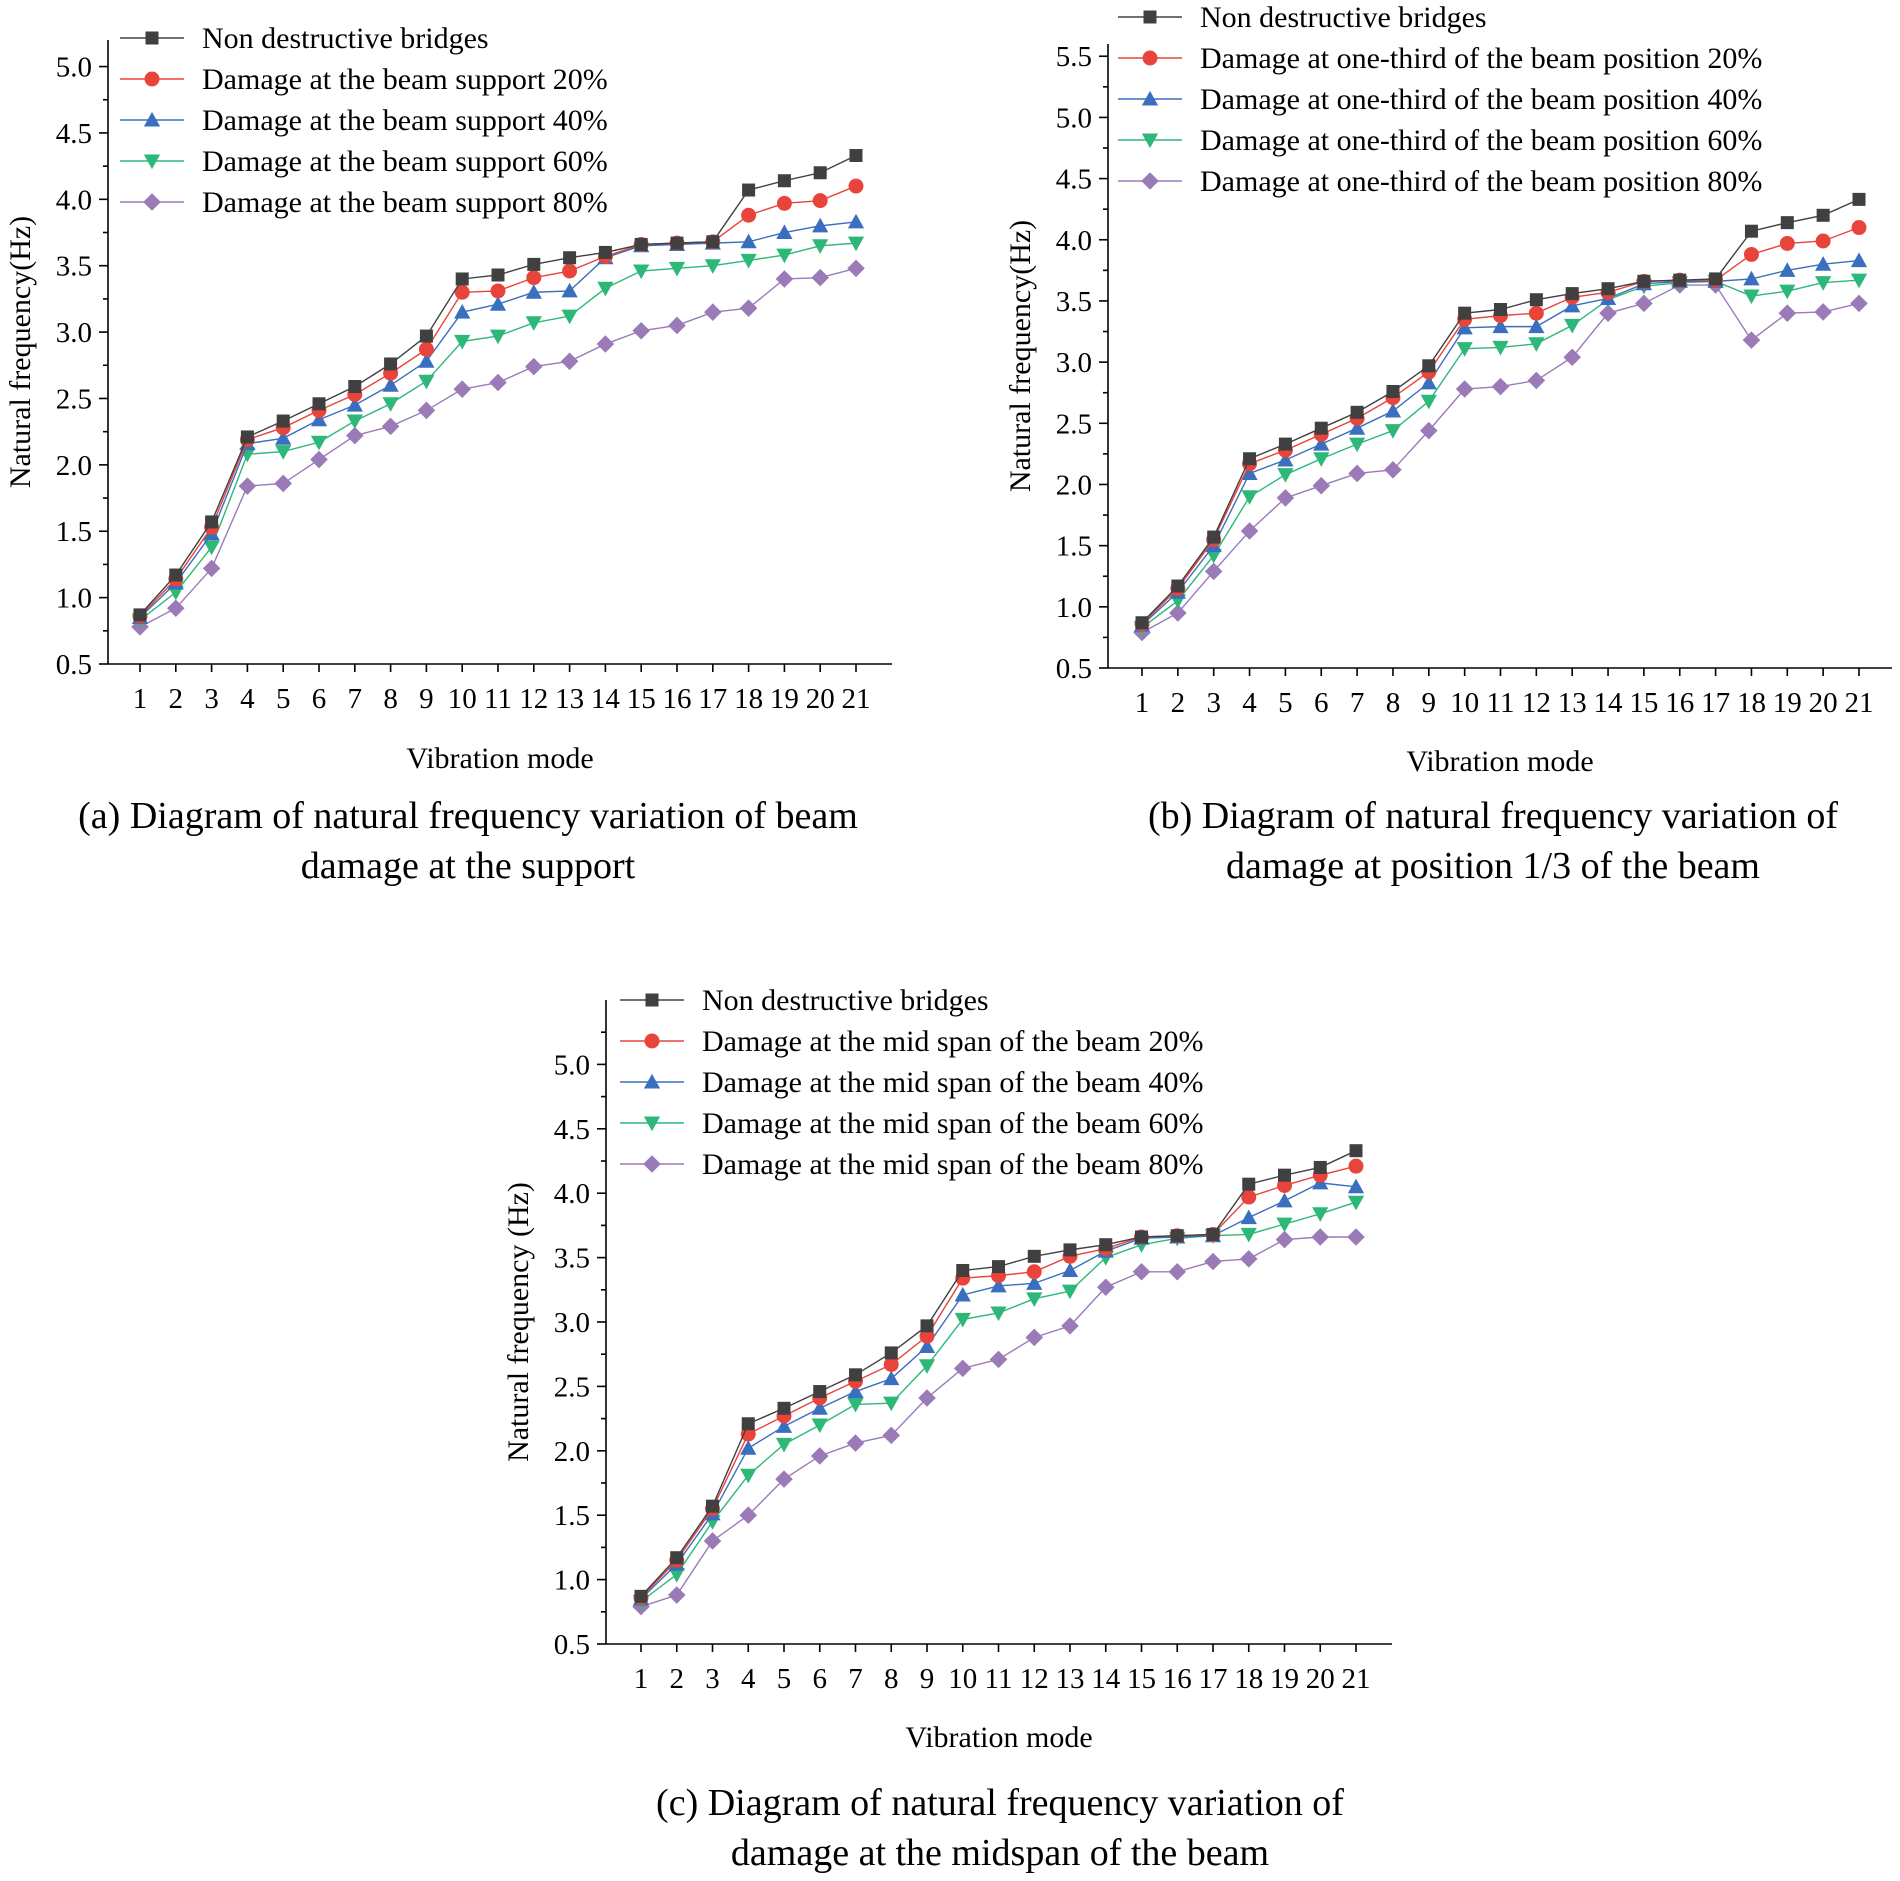  What do you see at coordinates (498, 699) in the screenshot?
I see `chart-a-x-tick-label: 11` at bounding box center [498, 699].